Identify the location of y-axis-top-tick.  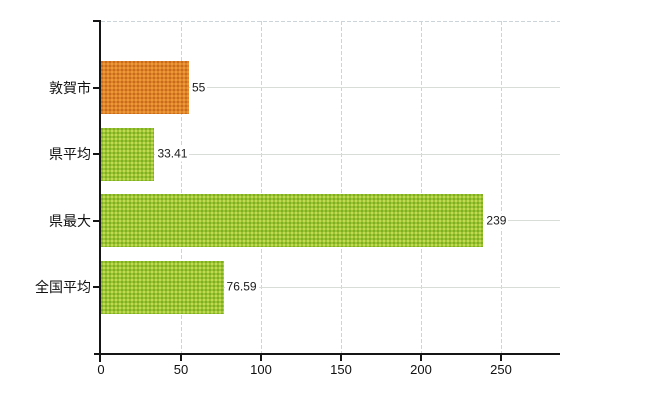
(96, 21).